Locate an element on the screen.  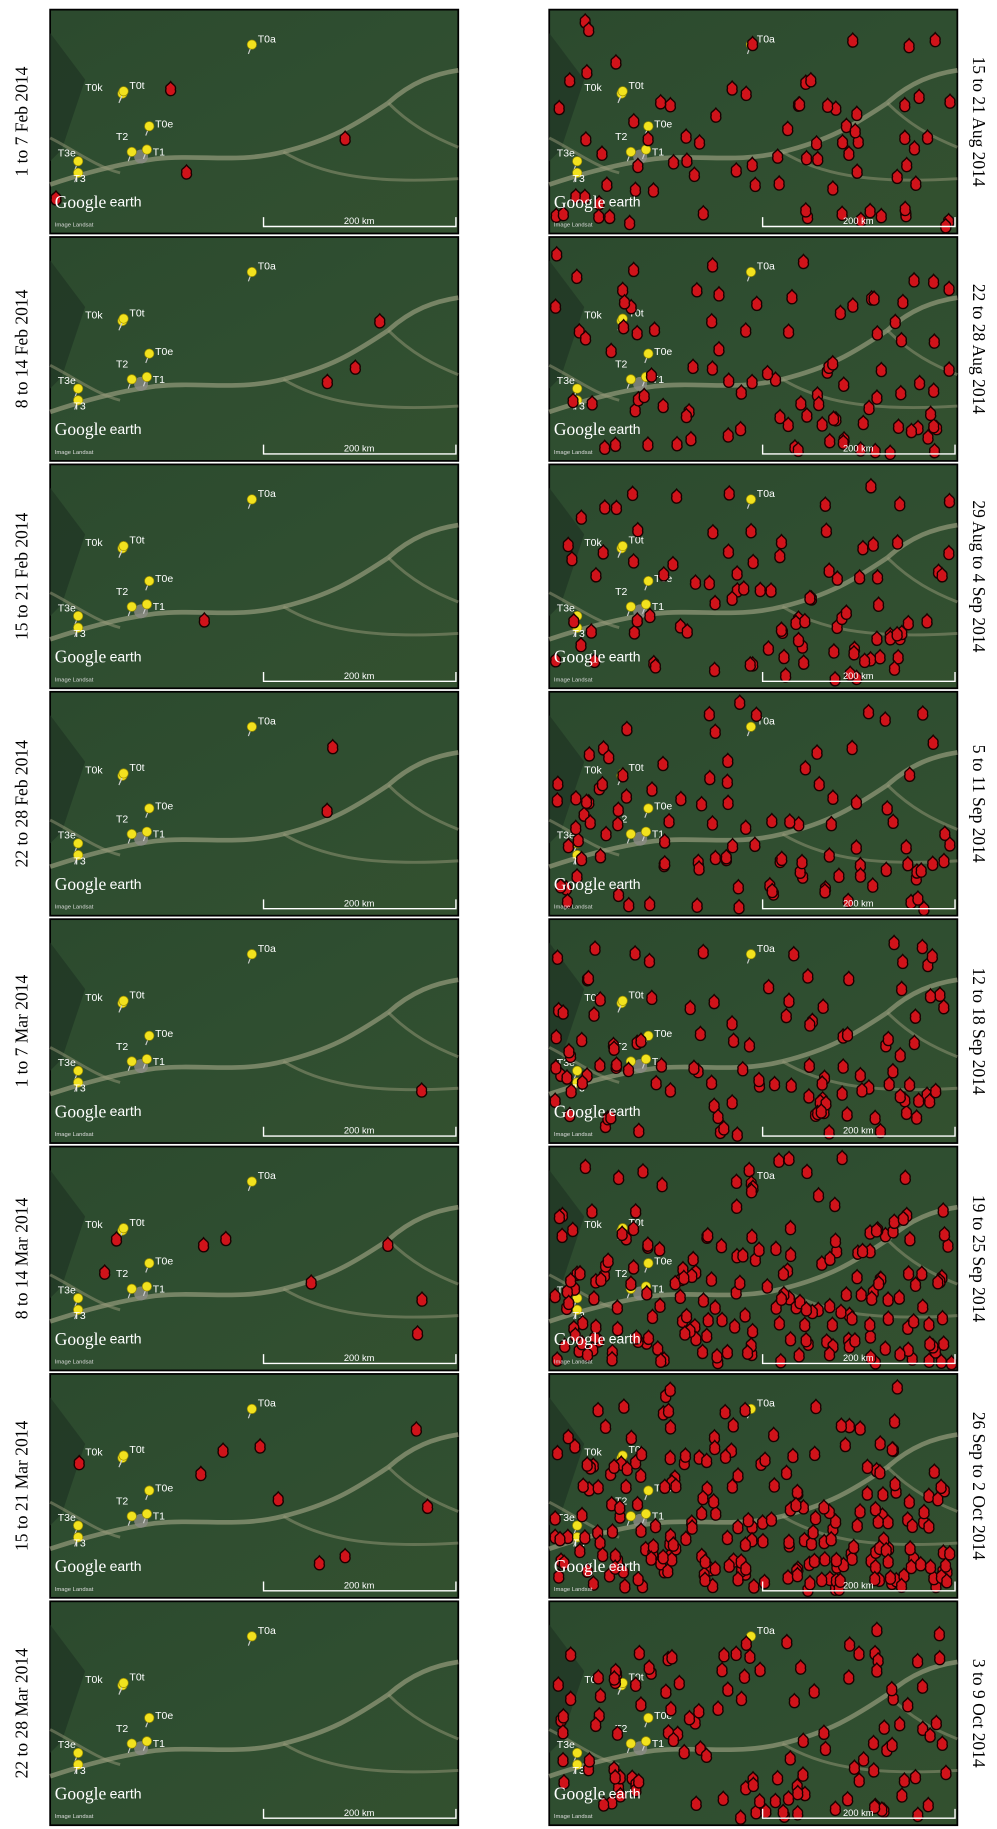
dark-region is located at coordinates (68, 97).